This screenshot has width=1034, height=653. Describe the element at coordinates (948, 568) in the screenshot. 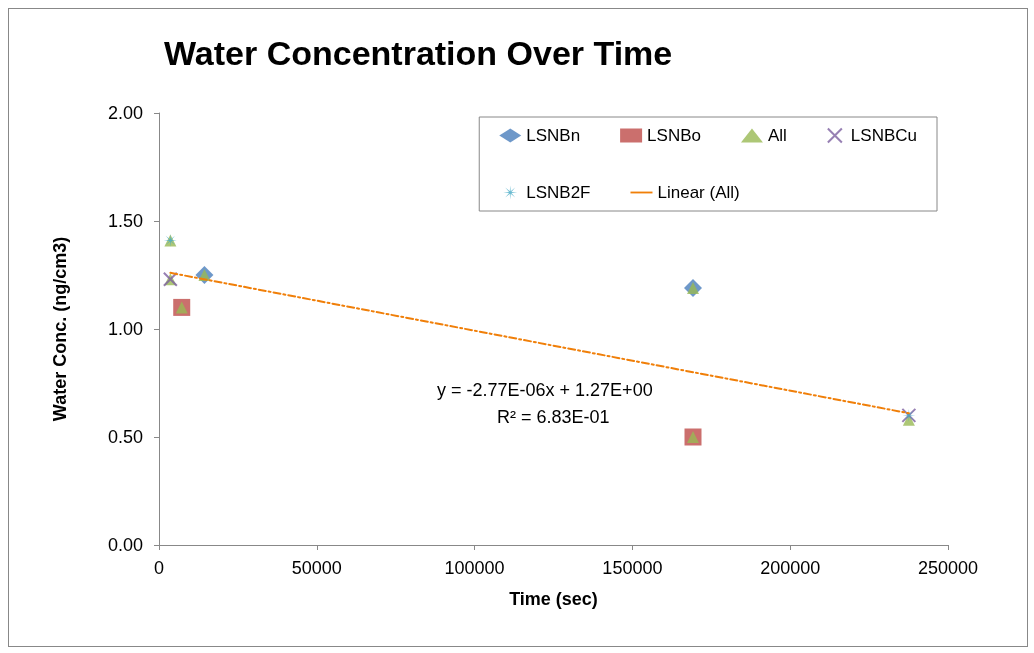

I see `x-tick-label: 250000` at that location.